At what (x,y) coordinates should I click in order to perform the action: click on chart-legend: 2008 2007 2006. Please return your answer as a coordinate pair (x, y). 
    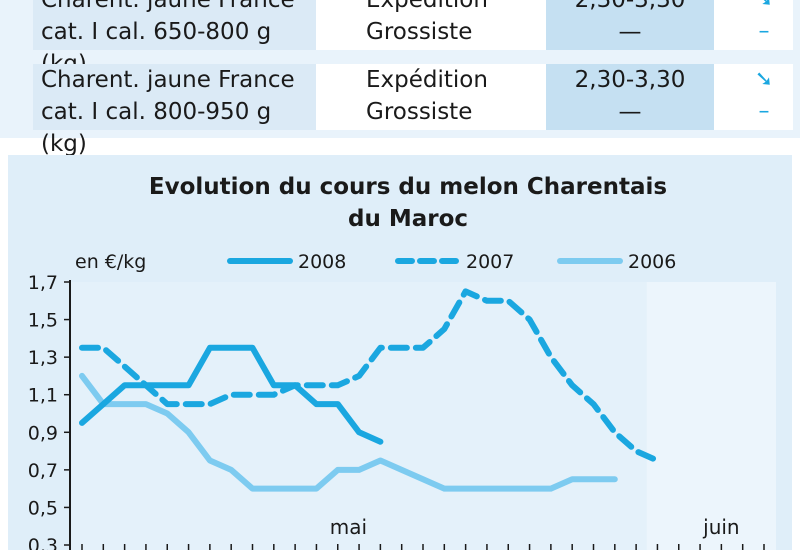
    Looking at the image, I should click on (451, 262).